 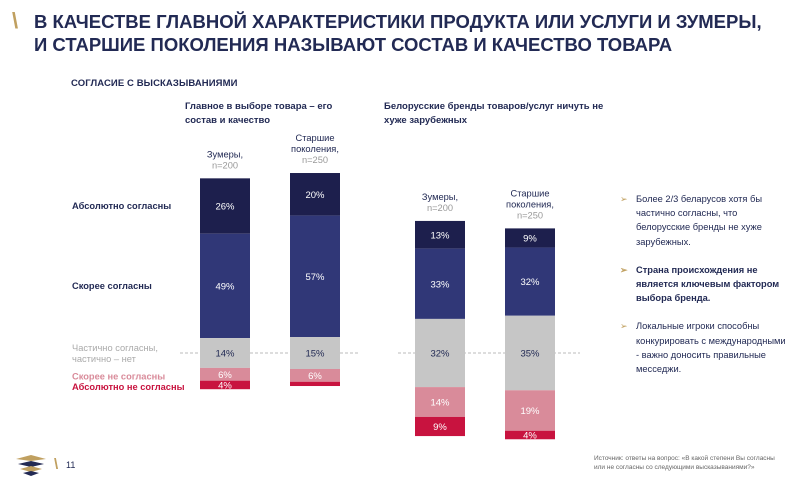 I want to click on page-number: 11, so click(x=71, y=465).